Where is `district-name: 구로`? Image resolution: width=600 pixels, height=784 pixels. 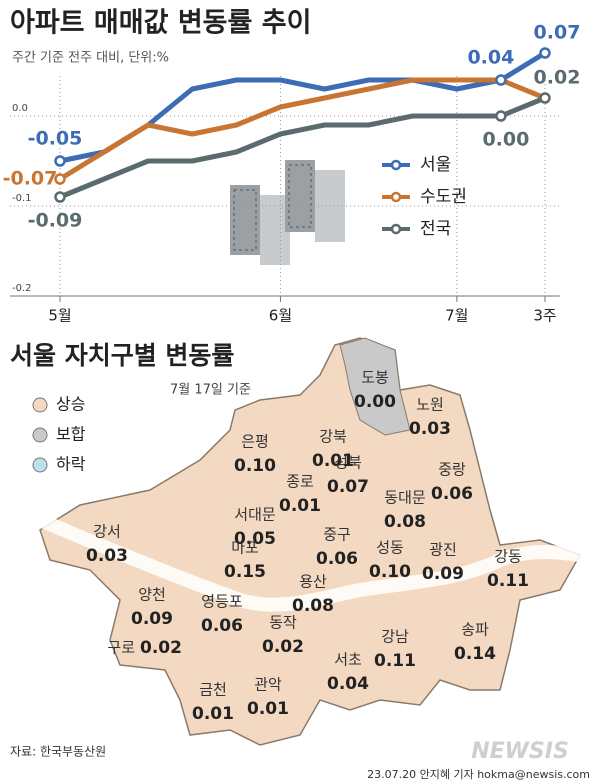
district-name: 구로 is located at coordinates (121, 648).